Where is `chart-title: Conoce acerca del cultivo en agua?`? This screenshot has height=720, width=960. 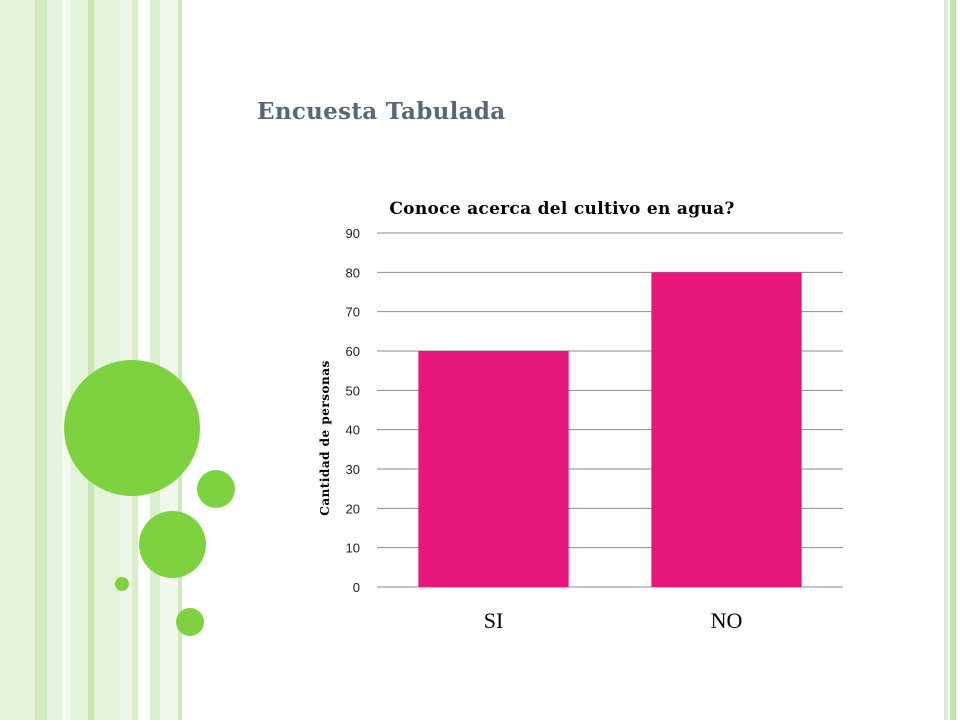 chart-title: Conoce acerca del cultivo en agua? is located at coordinates (561, 209).